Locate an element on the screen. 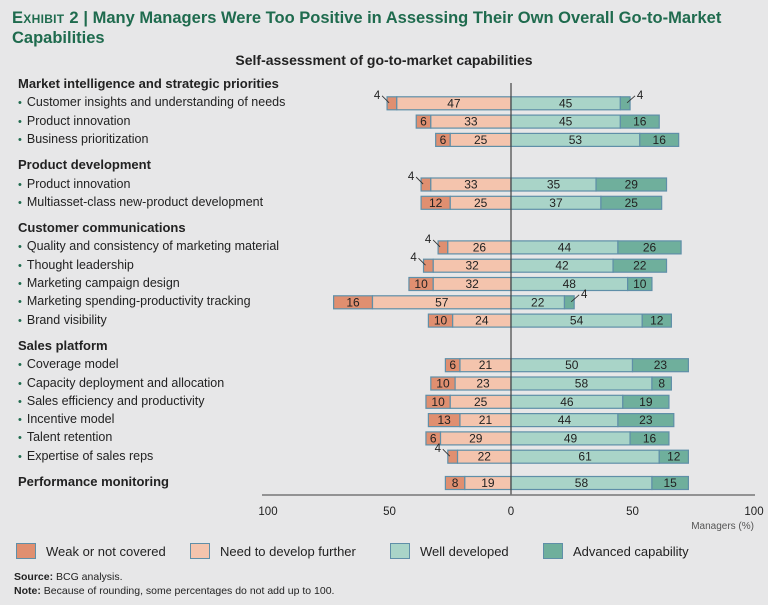  row-label: Multiasset-class new-product development is located at coordinates (140, 202).